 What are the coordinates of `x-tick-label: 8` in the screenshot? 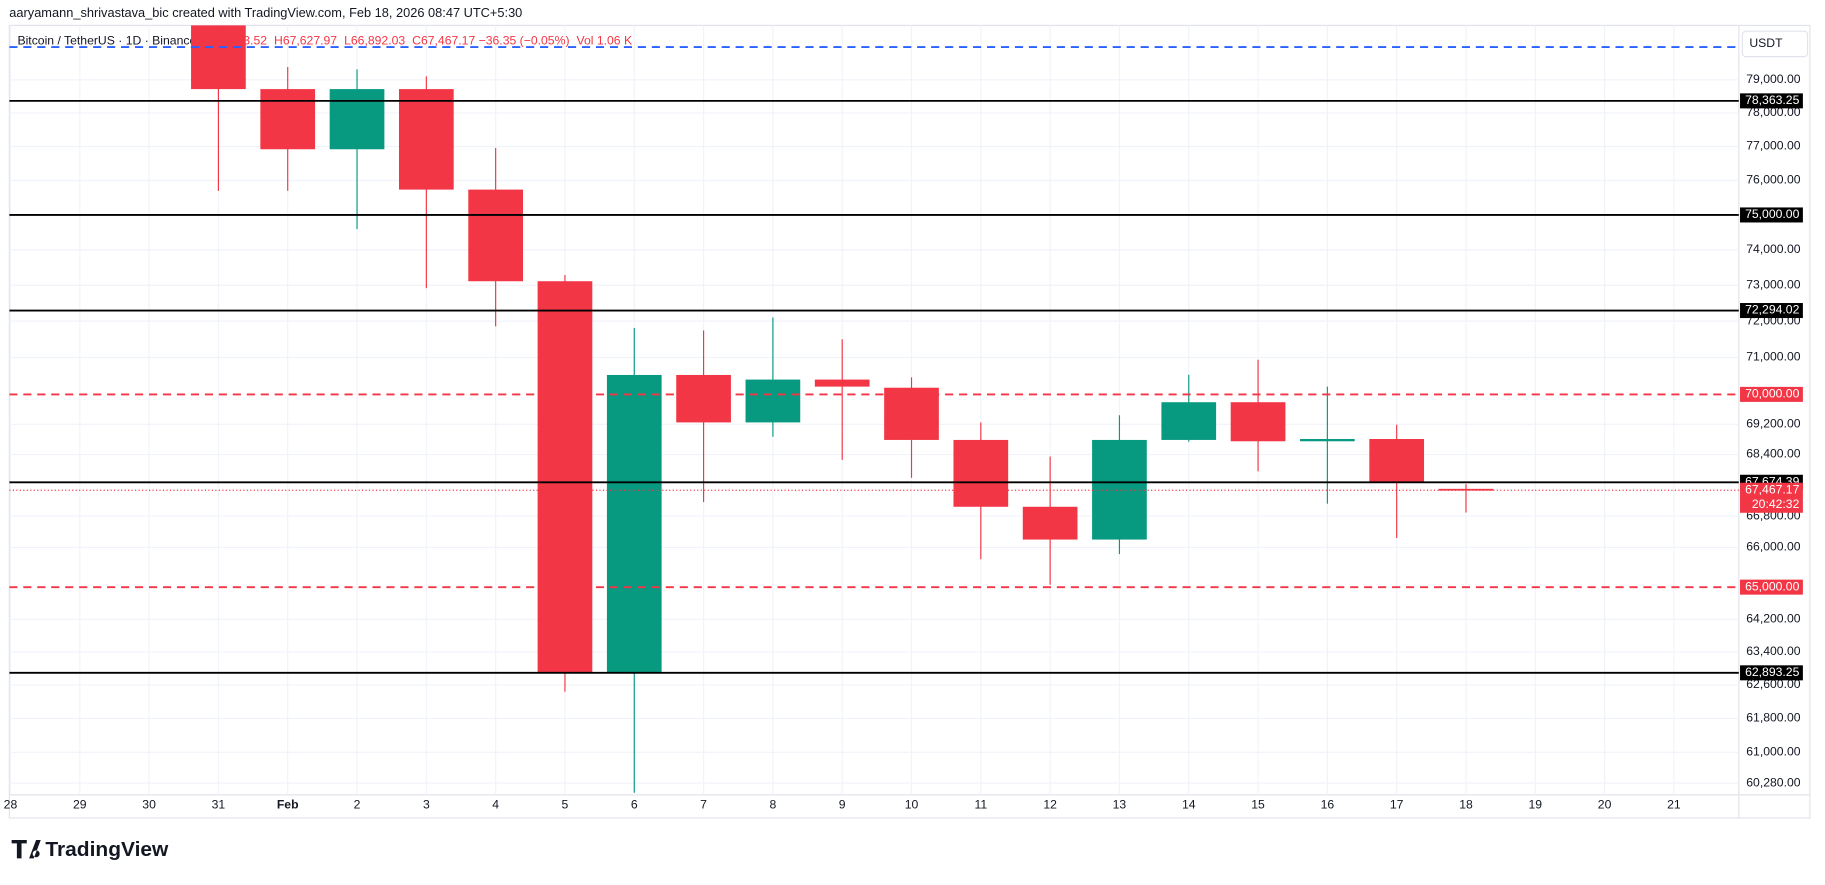 It's located at (772, 805).